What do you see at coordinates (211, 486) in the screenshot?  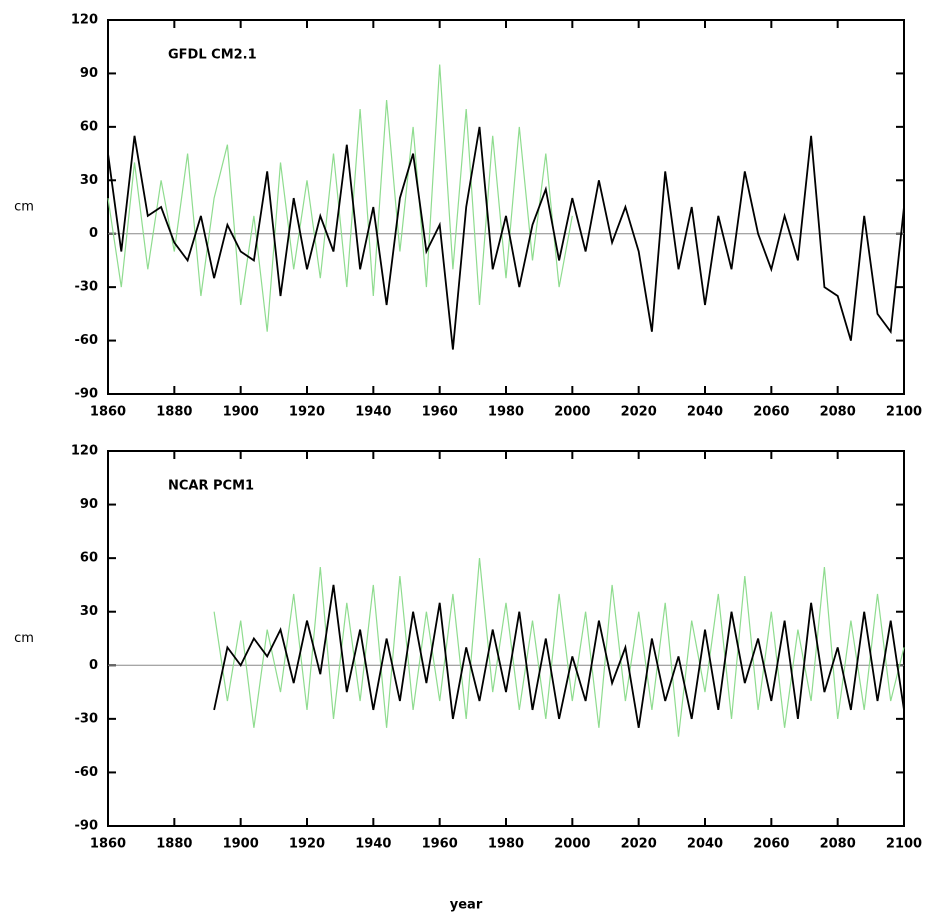 I see `panel-title: NCAR PCM1` at bounding box center [211, 486].